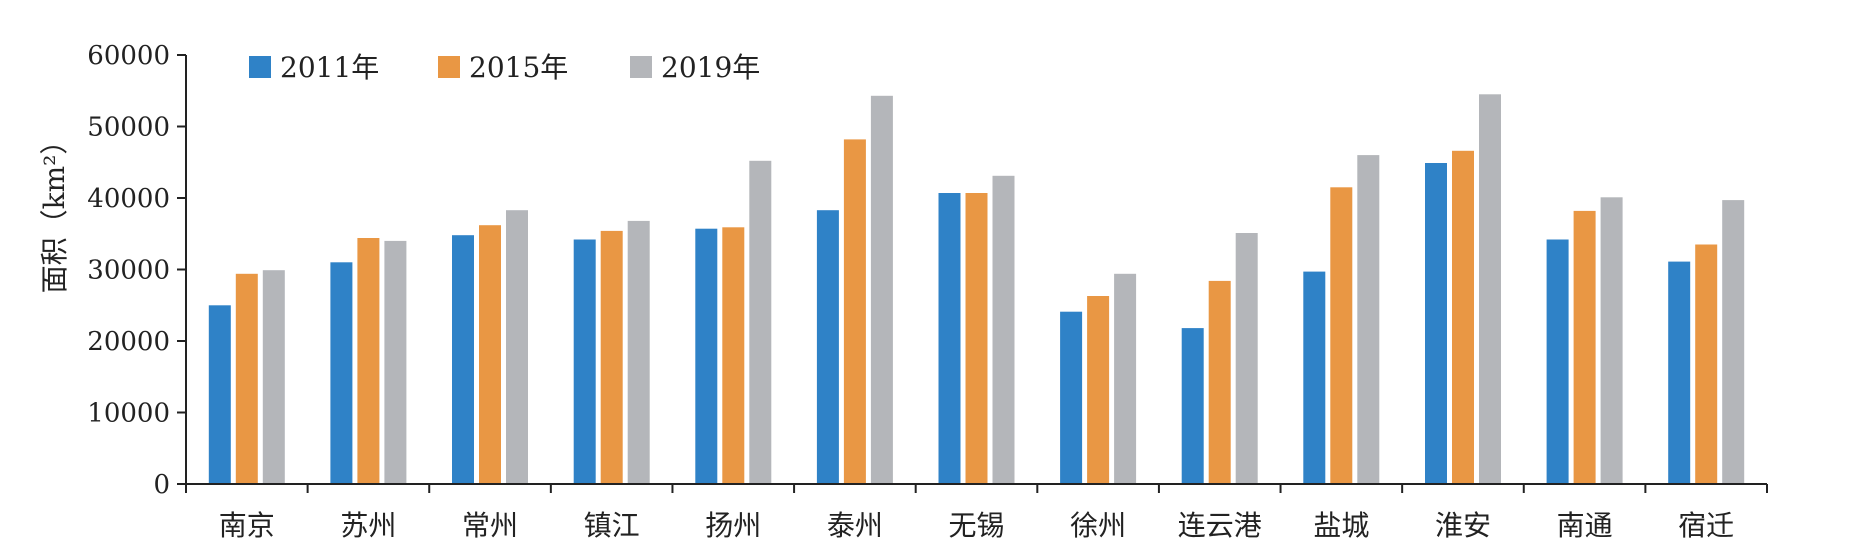 Image resolution: width=1875 pixels, height=559 pixels. I want to click on bar-徐州-2011年, so click(1071, 397).